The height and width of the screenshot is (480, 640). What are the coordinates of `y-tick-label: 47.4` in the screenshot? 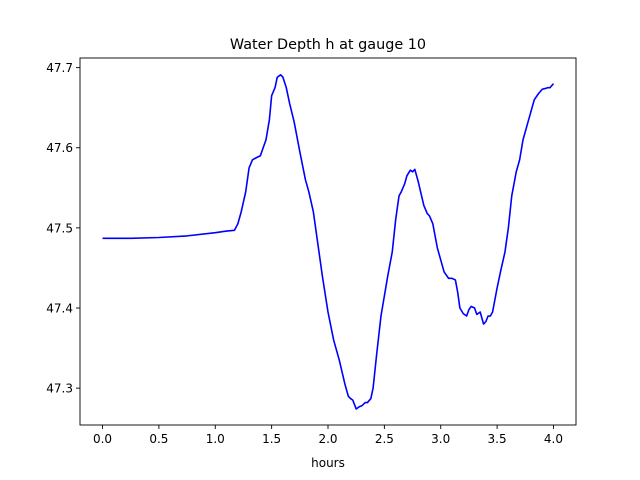 It's located at (59, 309).